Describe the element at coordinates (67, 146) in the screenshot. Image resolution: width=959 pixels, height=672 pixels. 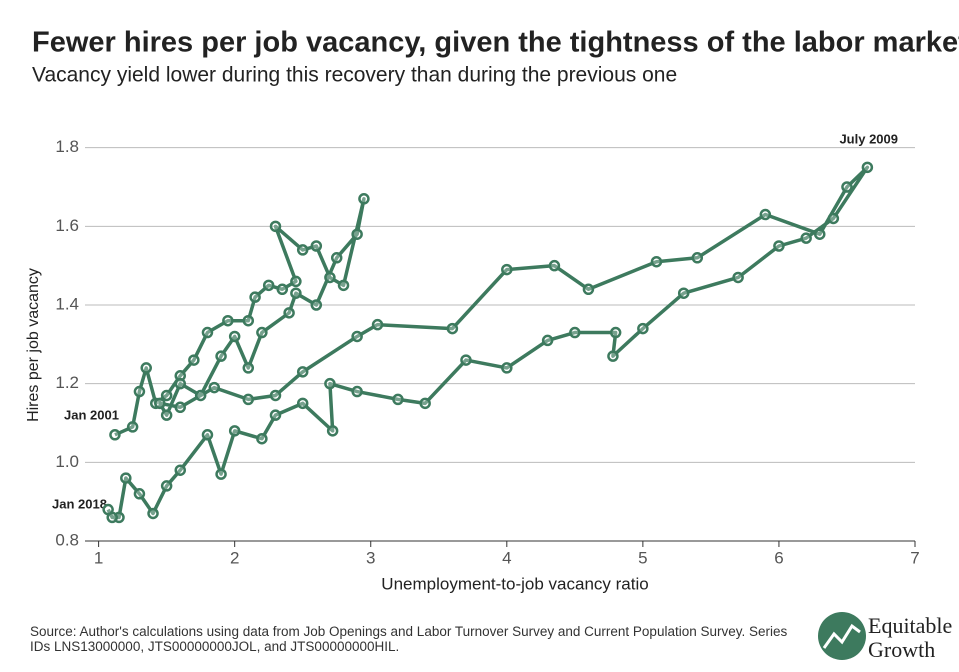
I see `y-tick-label: 1.8` at that location.